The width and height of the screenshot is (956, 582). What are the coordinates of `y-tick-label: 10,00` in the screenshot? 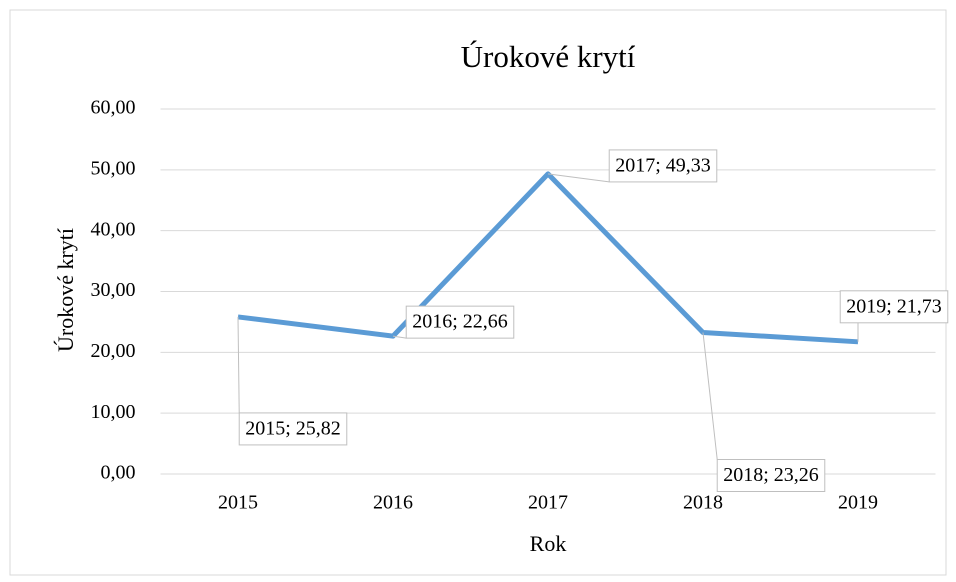 It's located at (113, 412).